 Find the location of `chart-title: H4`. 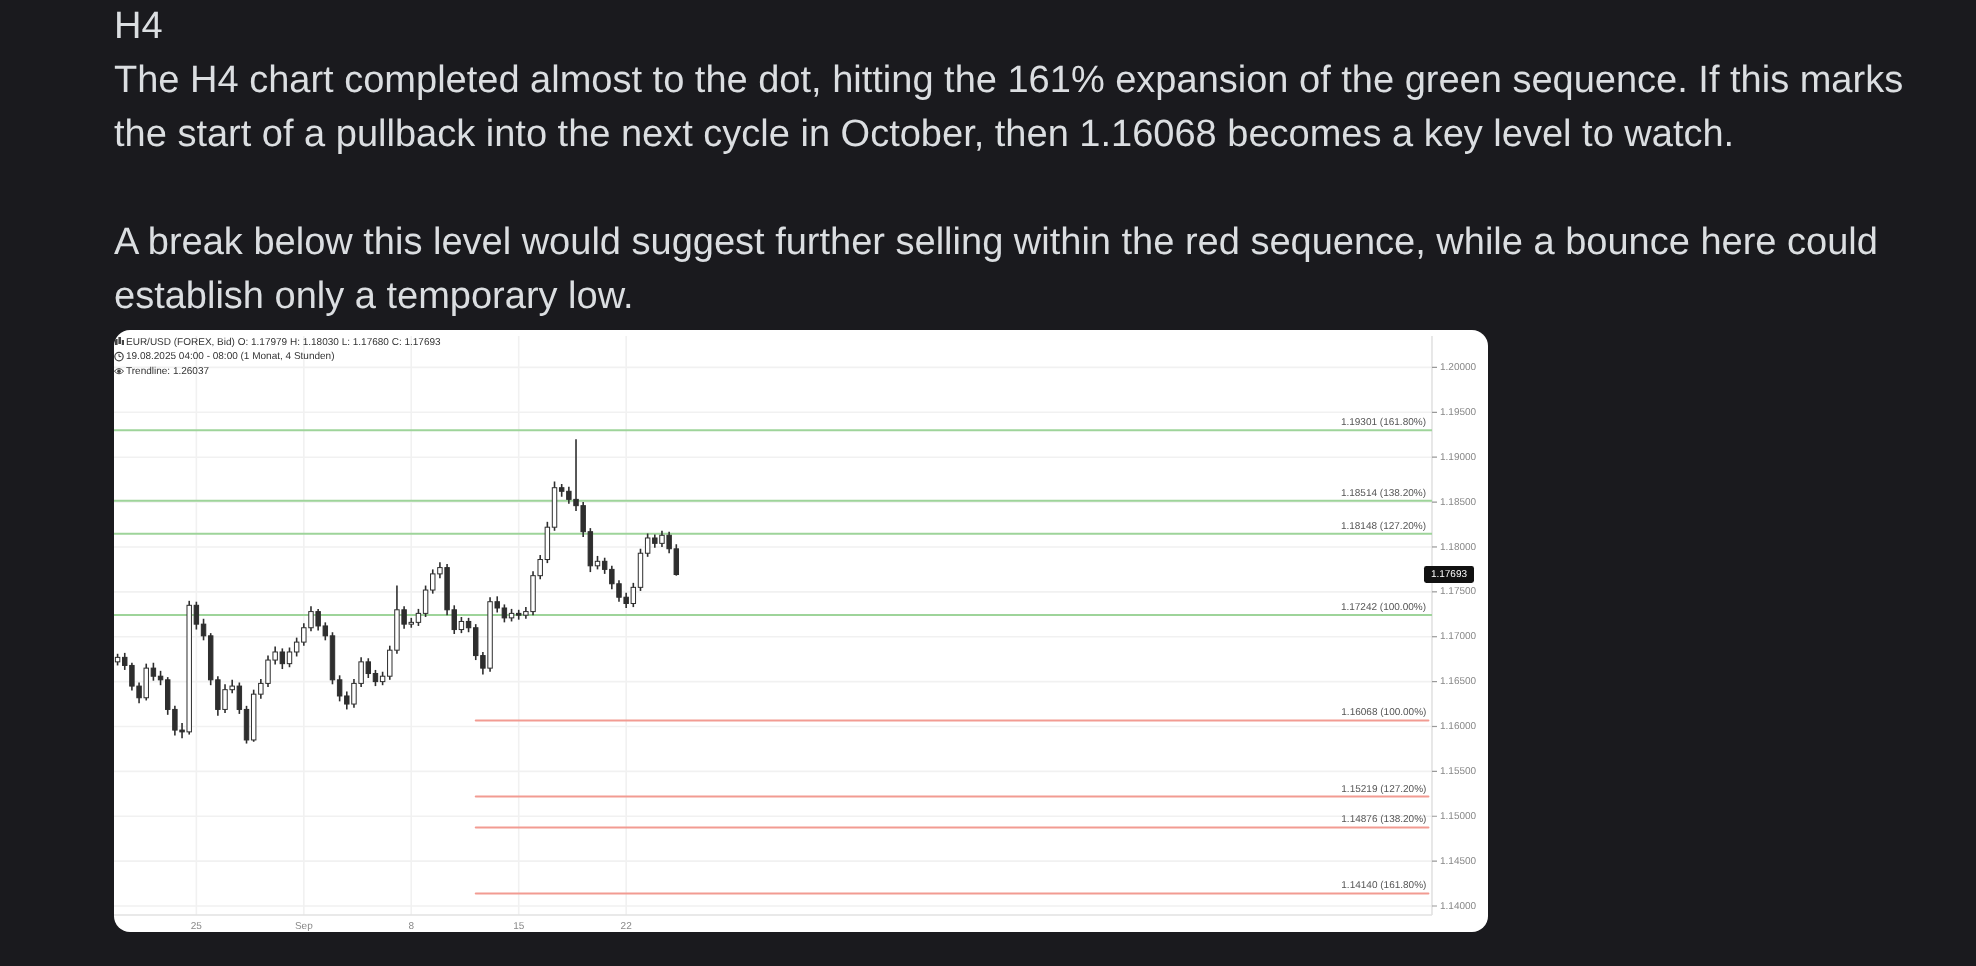

chart-title: H4 is located at coordinates (139, 28).